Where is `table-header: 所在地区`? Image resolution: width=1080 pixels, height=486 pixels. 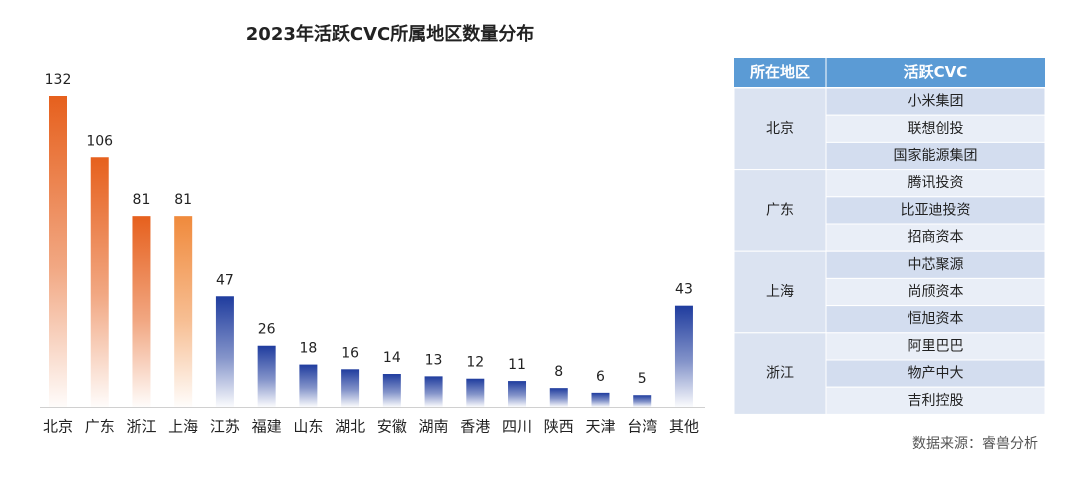
table-header: 所在地区 is located at coordinates (780, 72).